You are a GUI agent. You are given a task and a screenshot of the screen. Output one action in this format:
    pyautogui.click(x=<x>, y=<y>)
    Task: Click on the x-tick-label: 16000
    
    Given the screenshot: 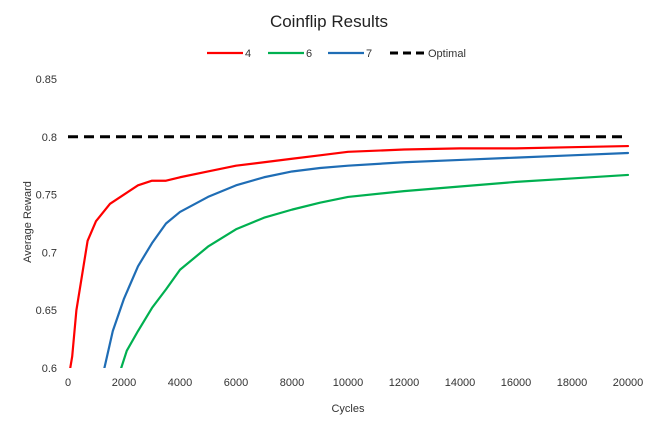 What is the action you would take?
    pyautogui.click(x=516, y=383)
    